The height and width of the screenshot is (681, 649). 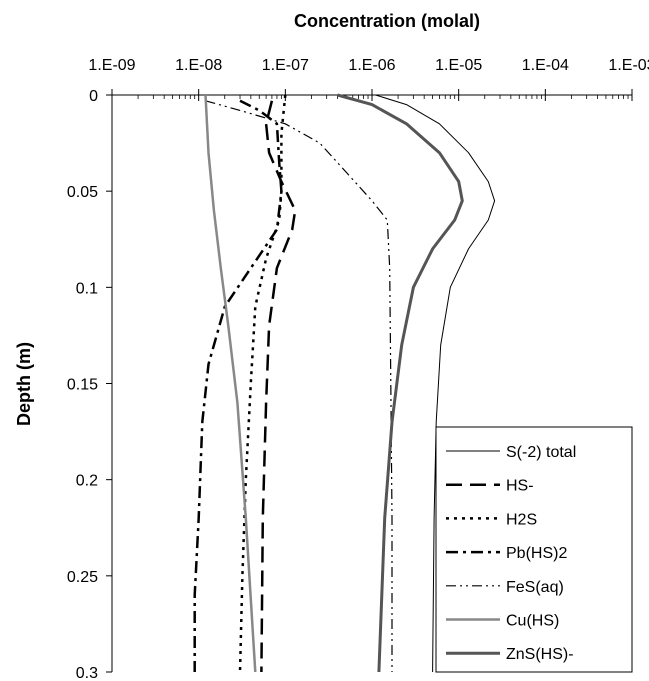 What do you see at coordinates (521, 519) in the screenshot?
I see `legend-label: H2S` at bounding box center [521, 519].